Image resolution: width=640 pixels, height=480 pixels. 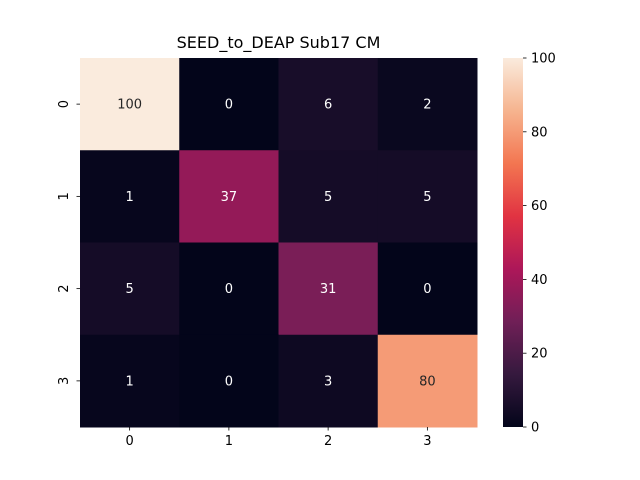 I want to click on x-tick-label-0: 0, so click(x=129, y=441).